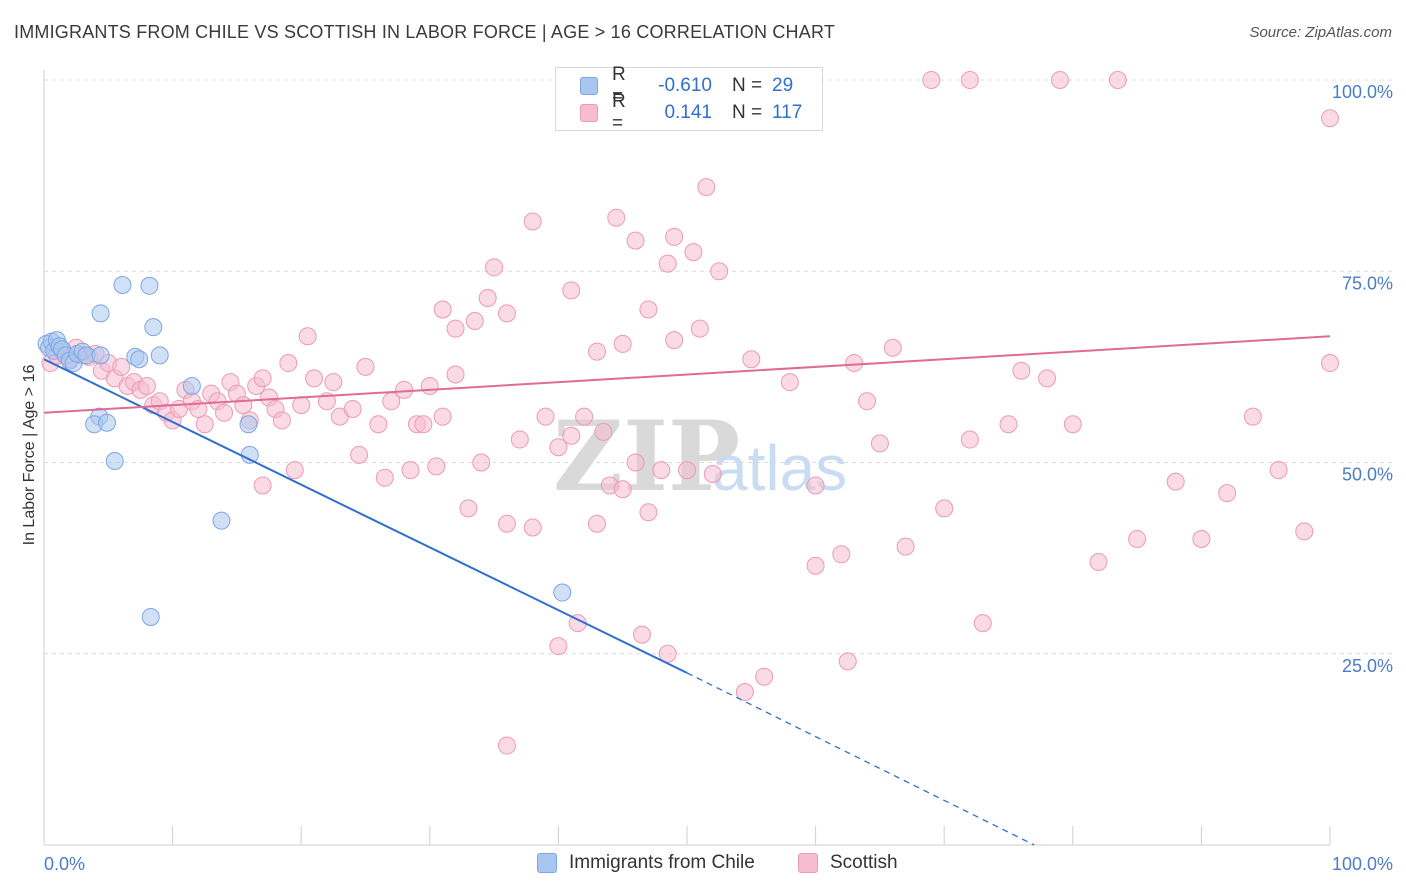 This screenshot has height=892, width=1406. What do you see at coordinates (688, 112) in the screenshot?
I see `legend-r-value: 0.141` at bounding box center [688, 112].